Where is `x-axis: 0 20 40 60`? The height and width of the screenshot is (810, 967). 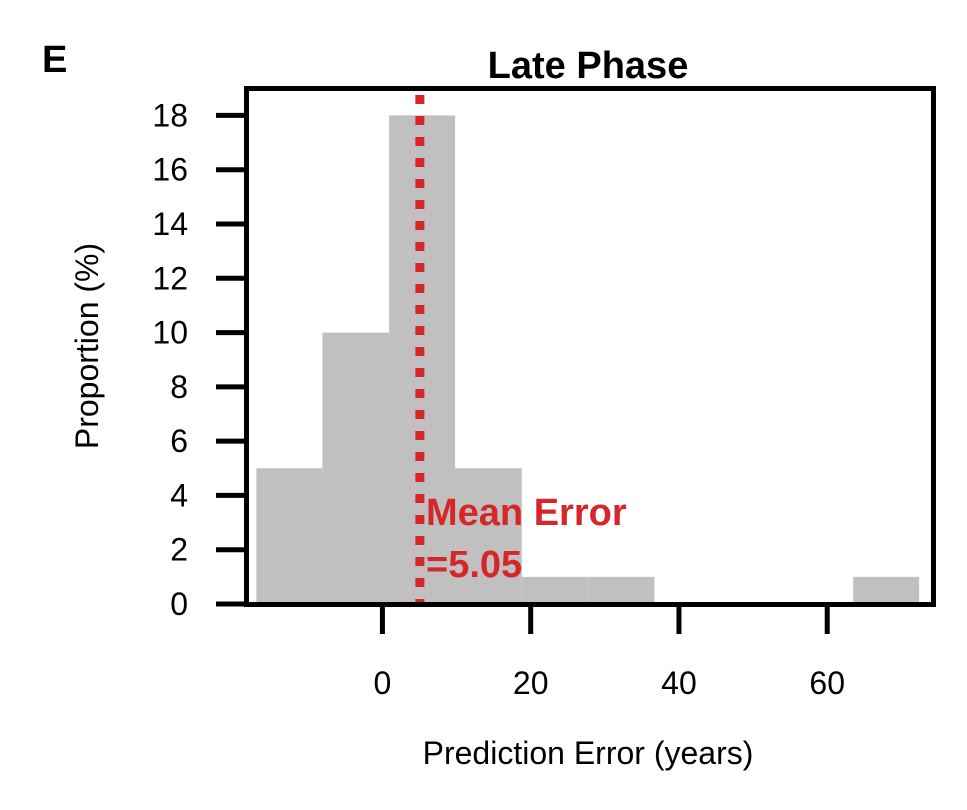
x-axis: 0 20 40 60 is located at coordinates (609, 652).